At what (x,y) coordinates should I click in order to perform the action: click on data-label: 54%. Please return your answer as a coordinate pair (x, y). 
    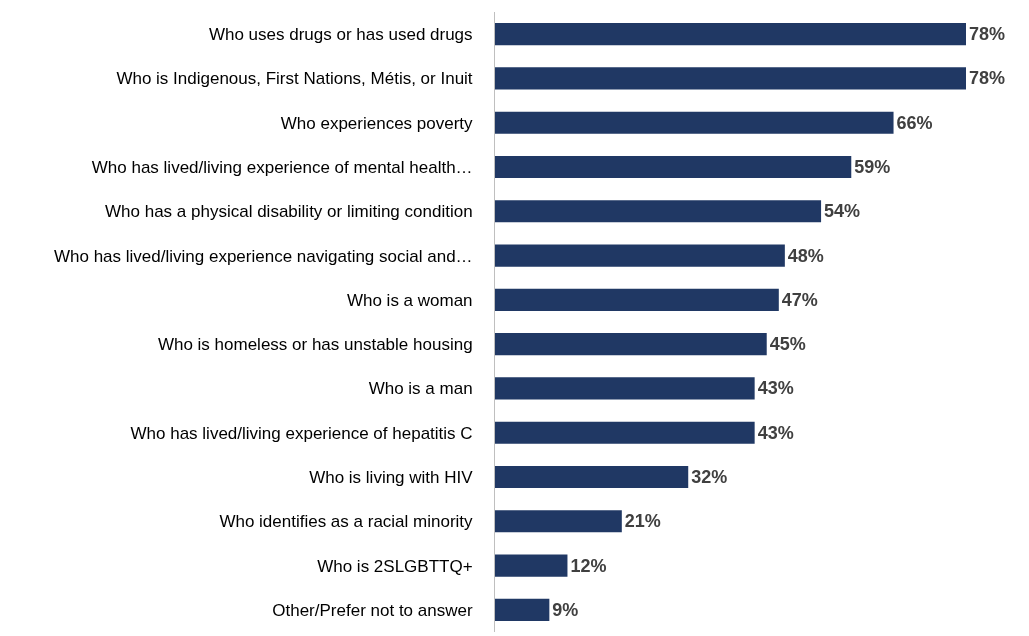
    Looking at the image, I should click on (842, 211).